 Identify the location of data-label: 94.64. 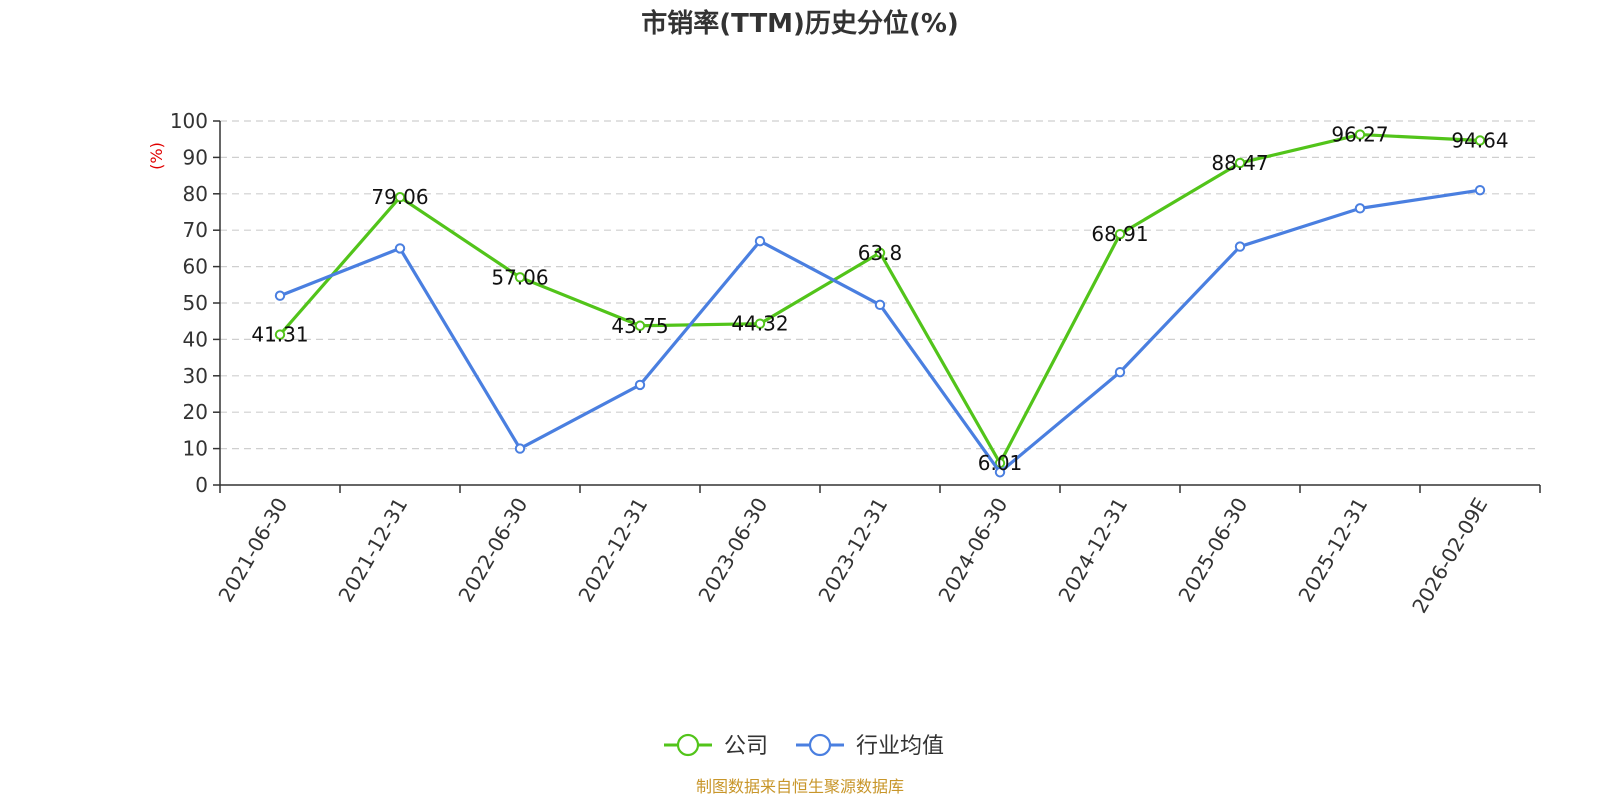
(1479, 141).